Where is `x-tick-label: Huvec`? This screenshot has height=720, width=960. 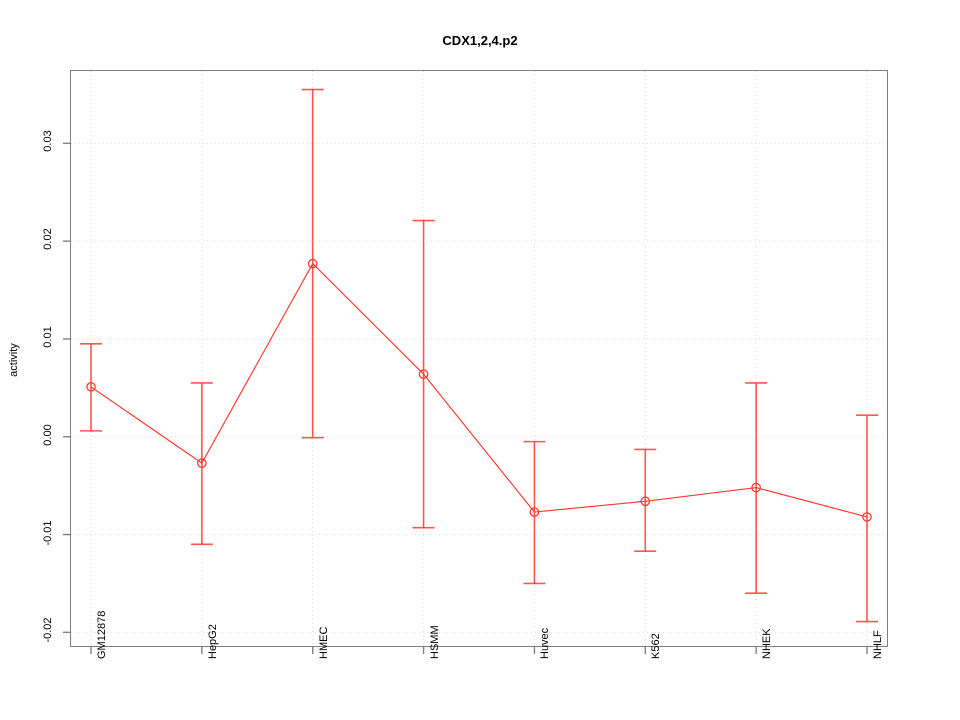 x-tick-label: Huvec is located at coordinates (545, 643).